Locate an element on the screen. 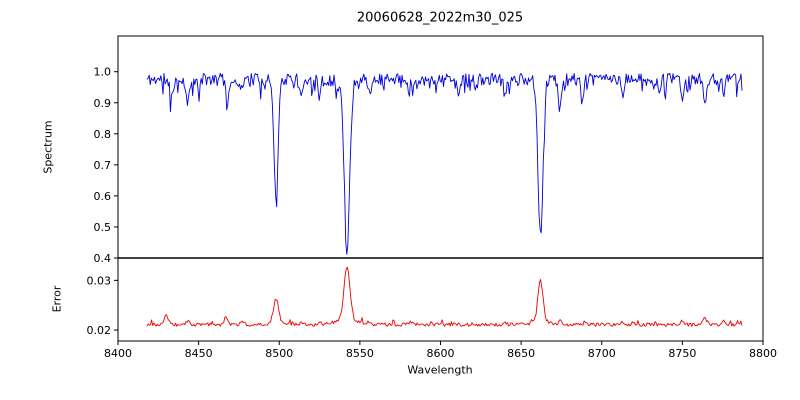 The height and width of the screenshot is (400, 800). y-tick-label: 0.02 is located at coordinates (99, 330).